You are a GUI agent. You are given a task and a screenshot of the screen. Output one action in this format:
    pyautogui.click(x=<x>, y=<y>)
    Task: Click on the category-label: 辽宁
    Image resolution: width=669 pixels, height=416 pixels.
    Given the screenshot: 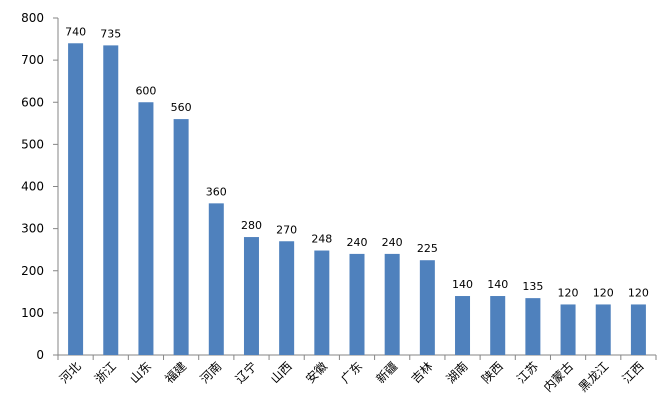 What is the action you would take?
    pyautogui.click(x=246, y=373)
    